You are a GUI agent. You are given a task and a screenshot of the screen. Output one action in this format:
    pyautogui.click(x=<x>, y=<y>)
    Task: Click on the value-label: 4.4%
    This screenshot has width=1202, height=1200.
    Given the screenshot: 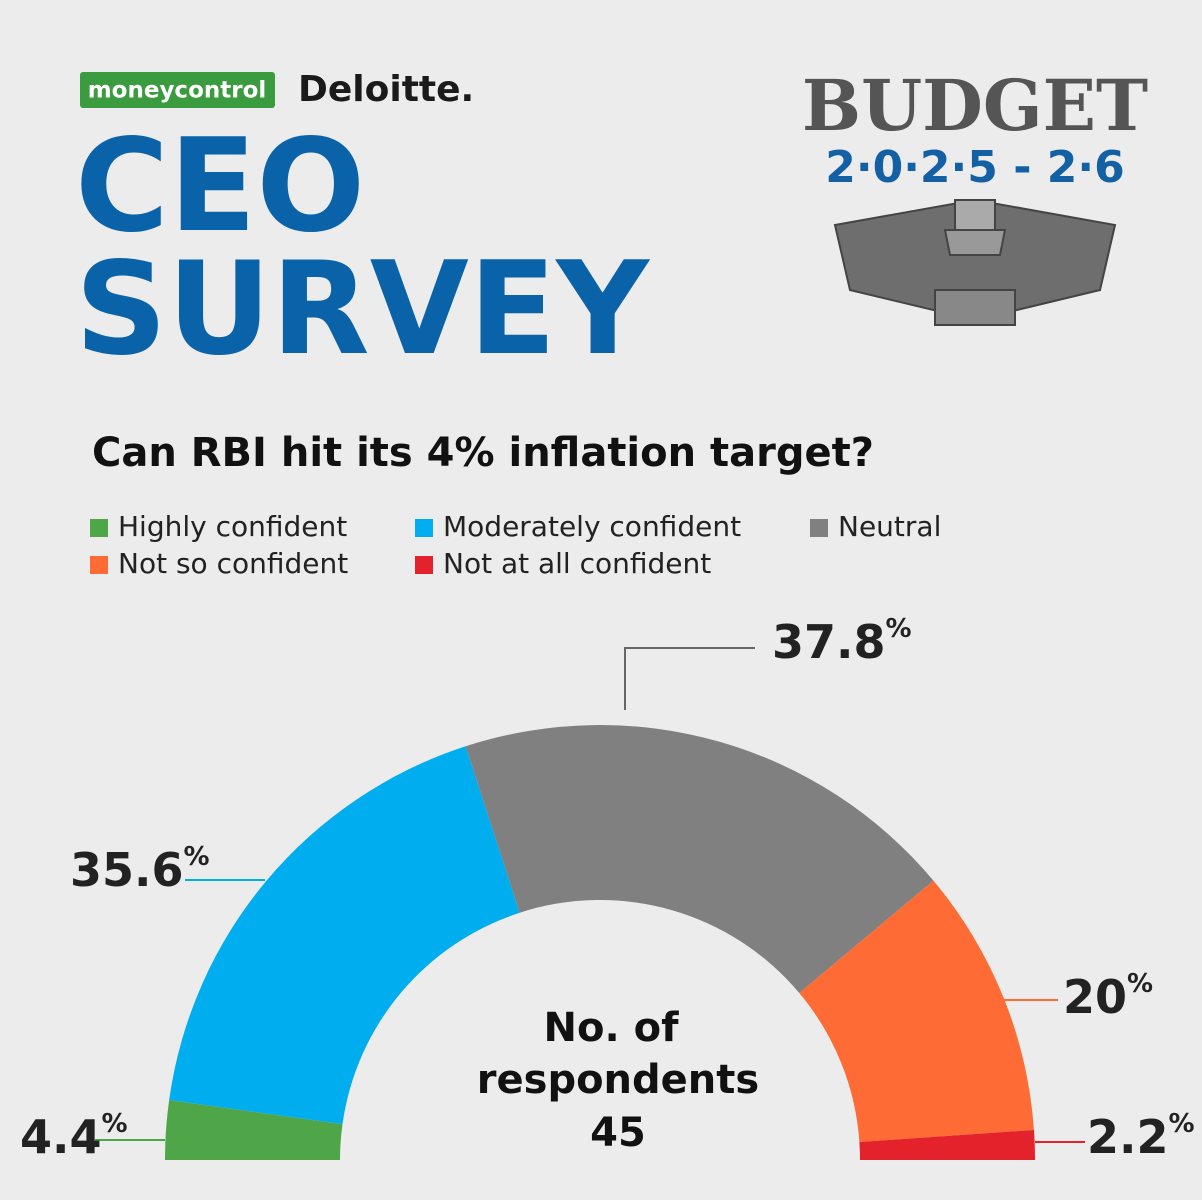 What is the action you would take?
    pyautogui.click(x=74, y=1136)
    